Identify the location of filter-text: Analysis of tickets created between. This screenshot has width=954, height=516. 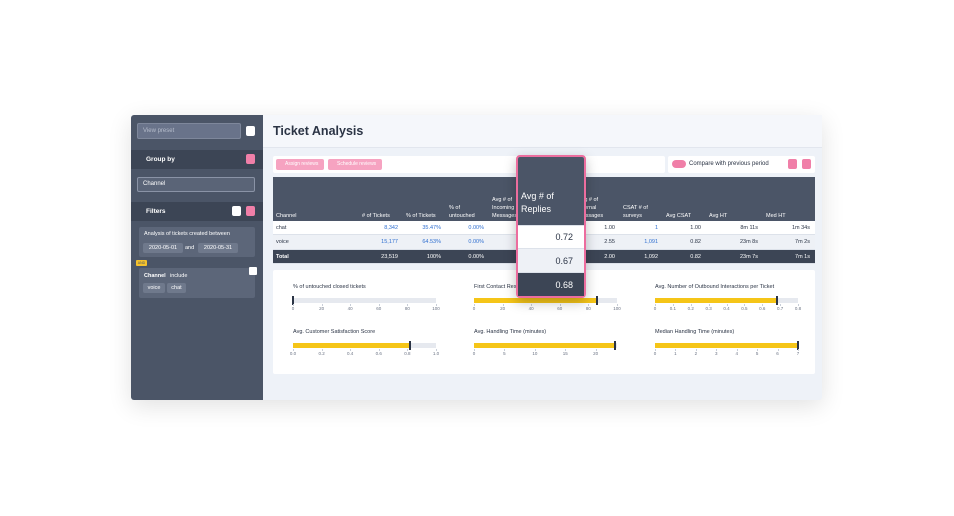
(187, 234).